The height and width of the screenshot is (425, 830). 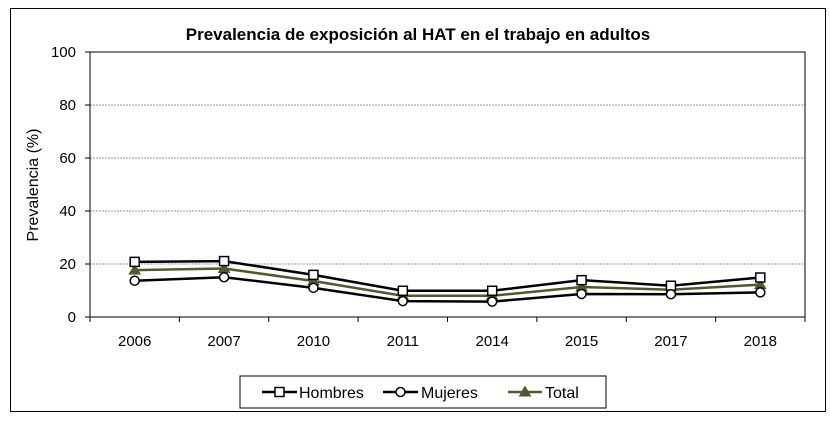 What do you see at coordinates (33, 185) in the screenshot?
I see `y-axis-label: Prevalencia (%)` at bounding box center [33, 185].